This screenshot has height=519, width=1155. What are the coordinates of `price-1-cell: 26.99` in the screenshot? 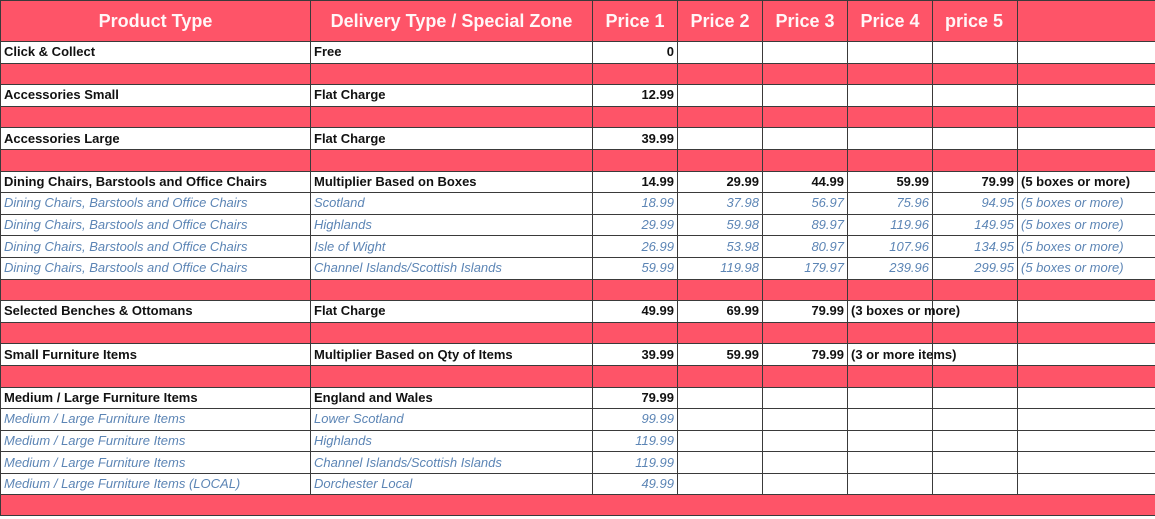 It's located at (635, 246).